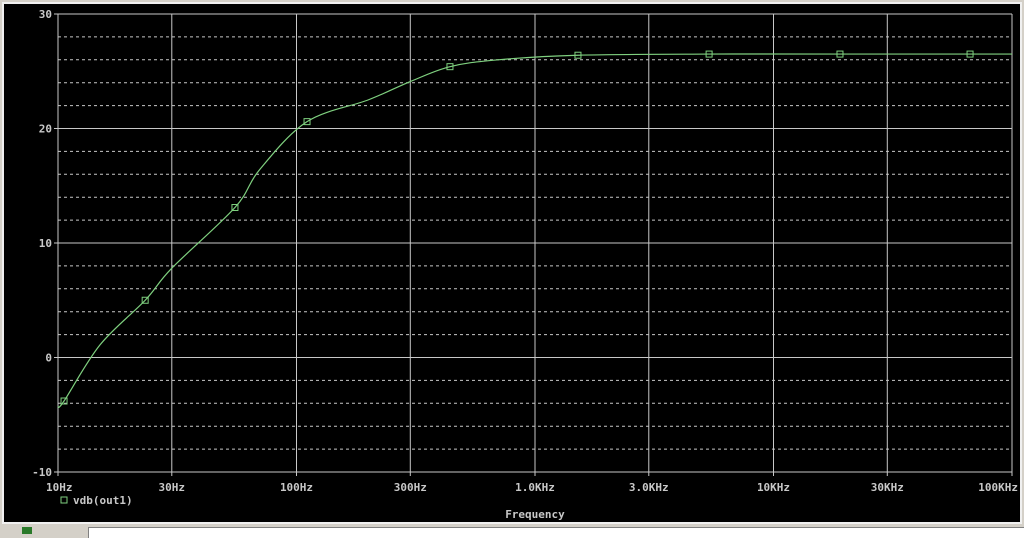 The width and height of the screenshot is (1024, 538). I want to click on x-tick-label: 300Hz, so click(410, 487).